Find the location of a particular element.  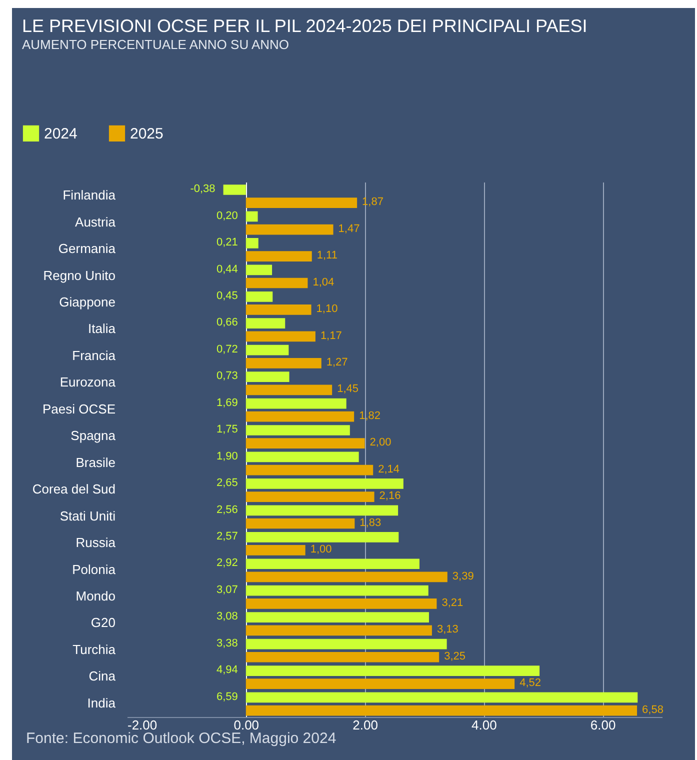

legend-label: 2024 is located at coordinates (61, 133).